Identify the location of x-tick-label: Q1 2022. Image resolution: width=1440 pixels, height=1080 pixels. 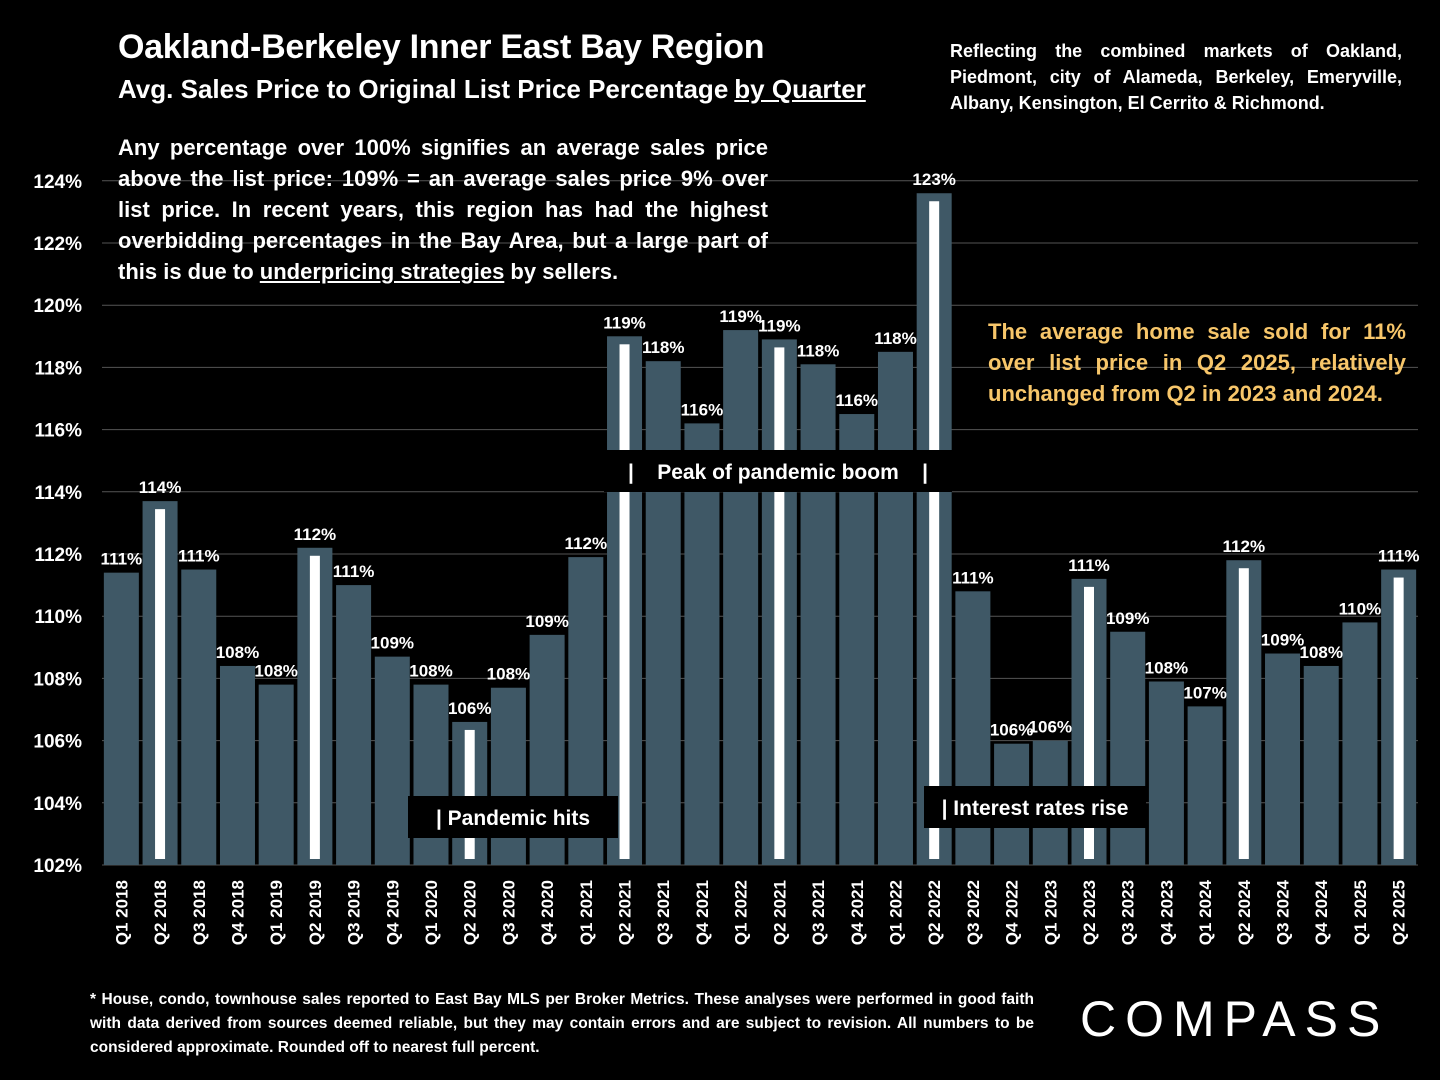
(895, 912).